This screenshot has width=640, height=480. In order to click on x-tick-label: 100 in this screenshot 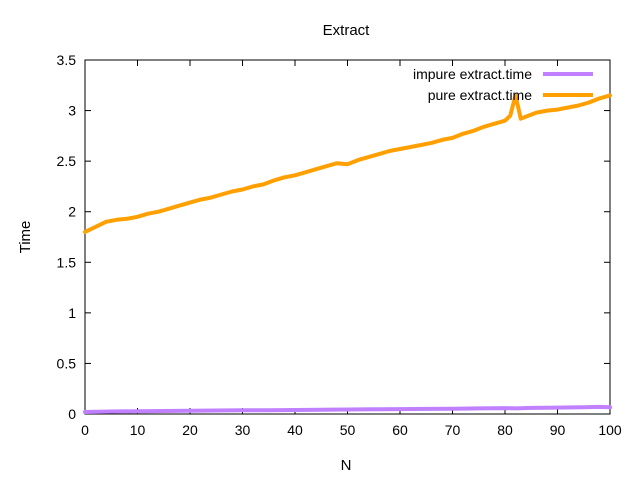, I will do `click(610, 430)`.